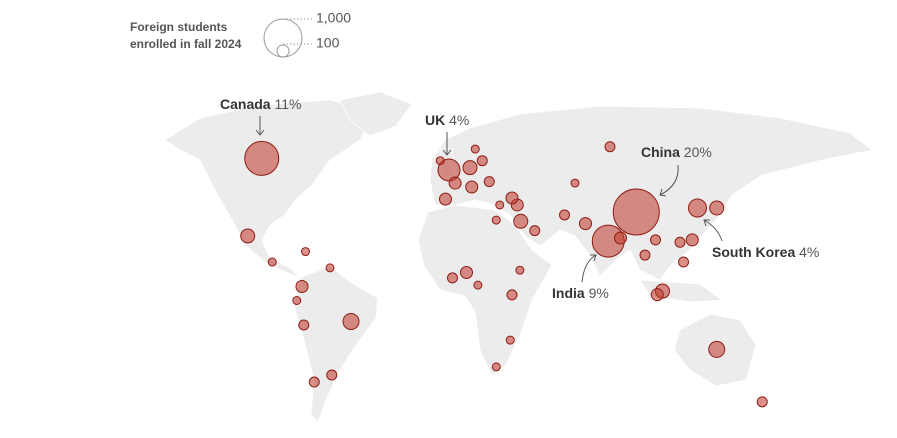 Image resolution: width=897 pixels, height=438 pixels. What do you see at coordinates (435, 120) in the screenshot?
I see `country-name: UK` at bounding box center [435, 120].